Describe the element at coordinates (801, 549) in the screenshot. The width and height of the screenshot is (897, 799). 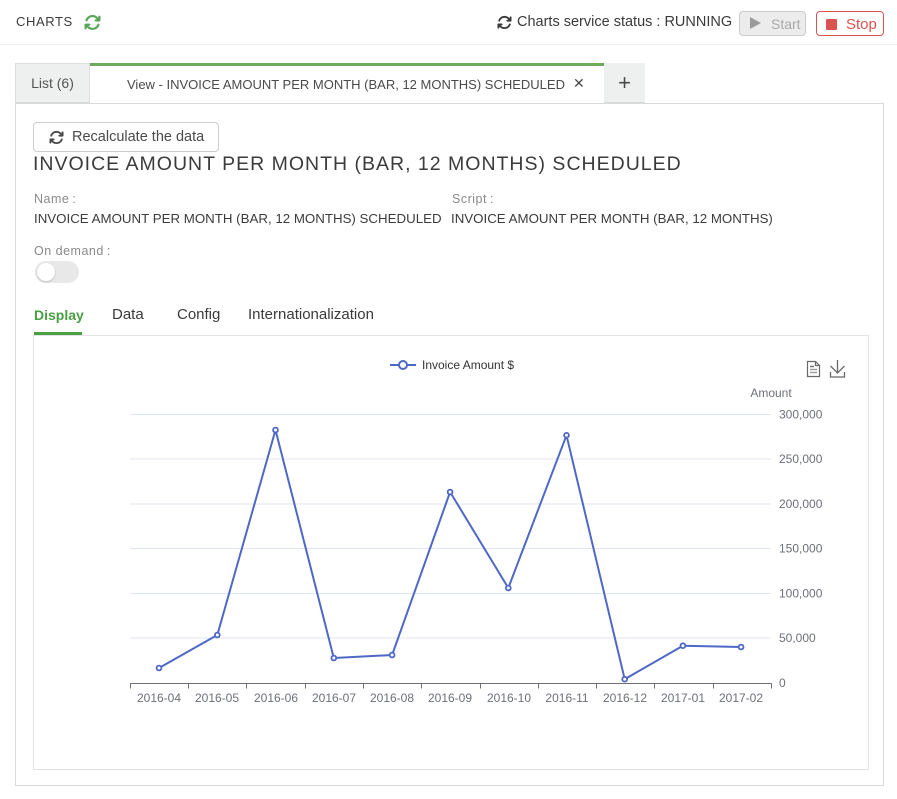
I see `svg-text: 150,000` at that location.